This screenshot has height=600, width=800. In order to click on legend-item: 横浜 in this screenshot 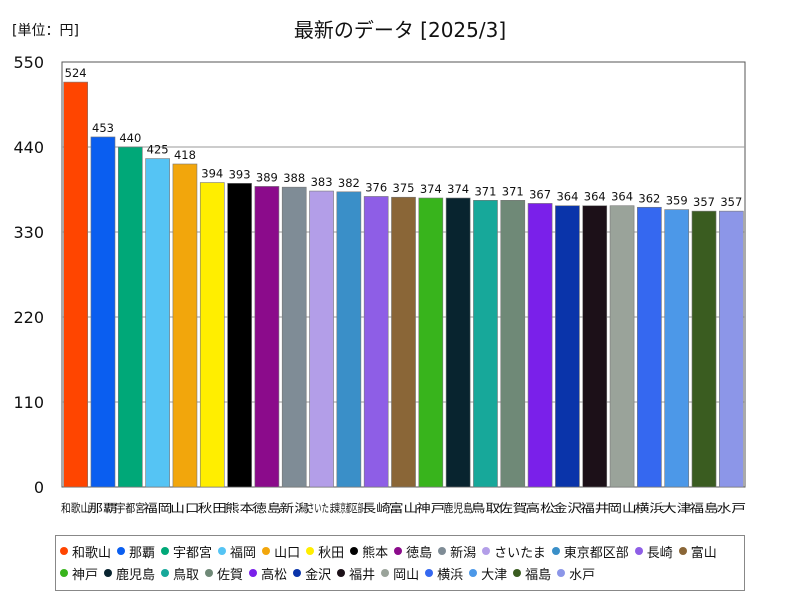, I will do `click(444, 573)`.